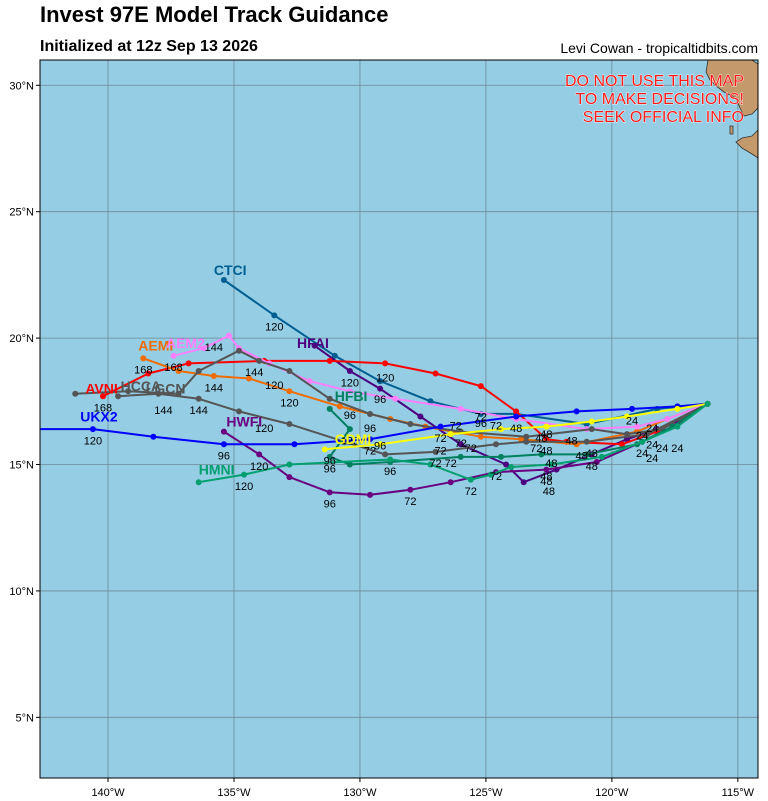  What do you see at coordinates (244, 487) in the screenshot?
I see `hour-label-hmni: 120` at bounding box center [244, 487].